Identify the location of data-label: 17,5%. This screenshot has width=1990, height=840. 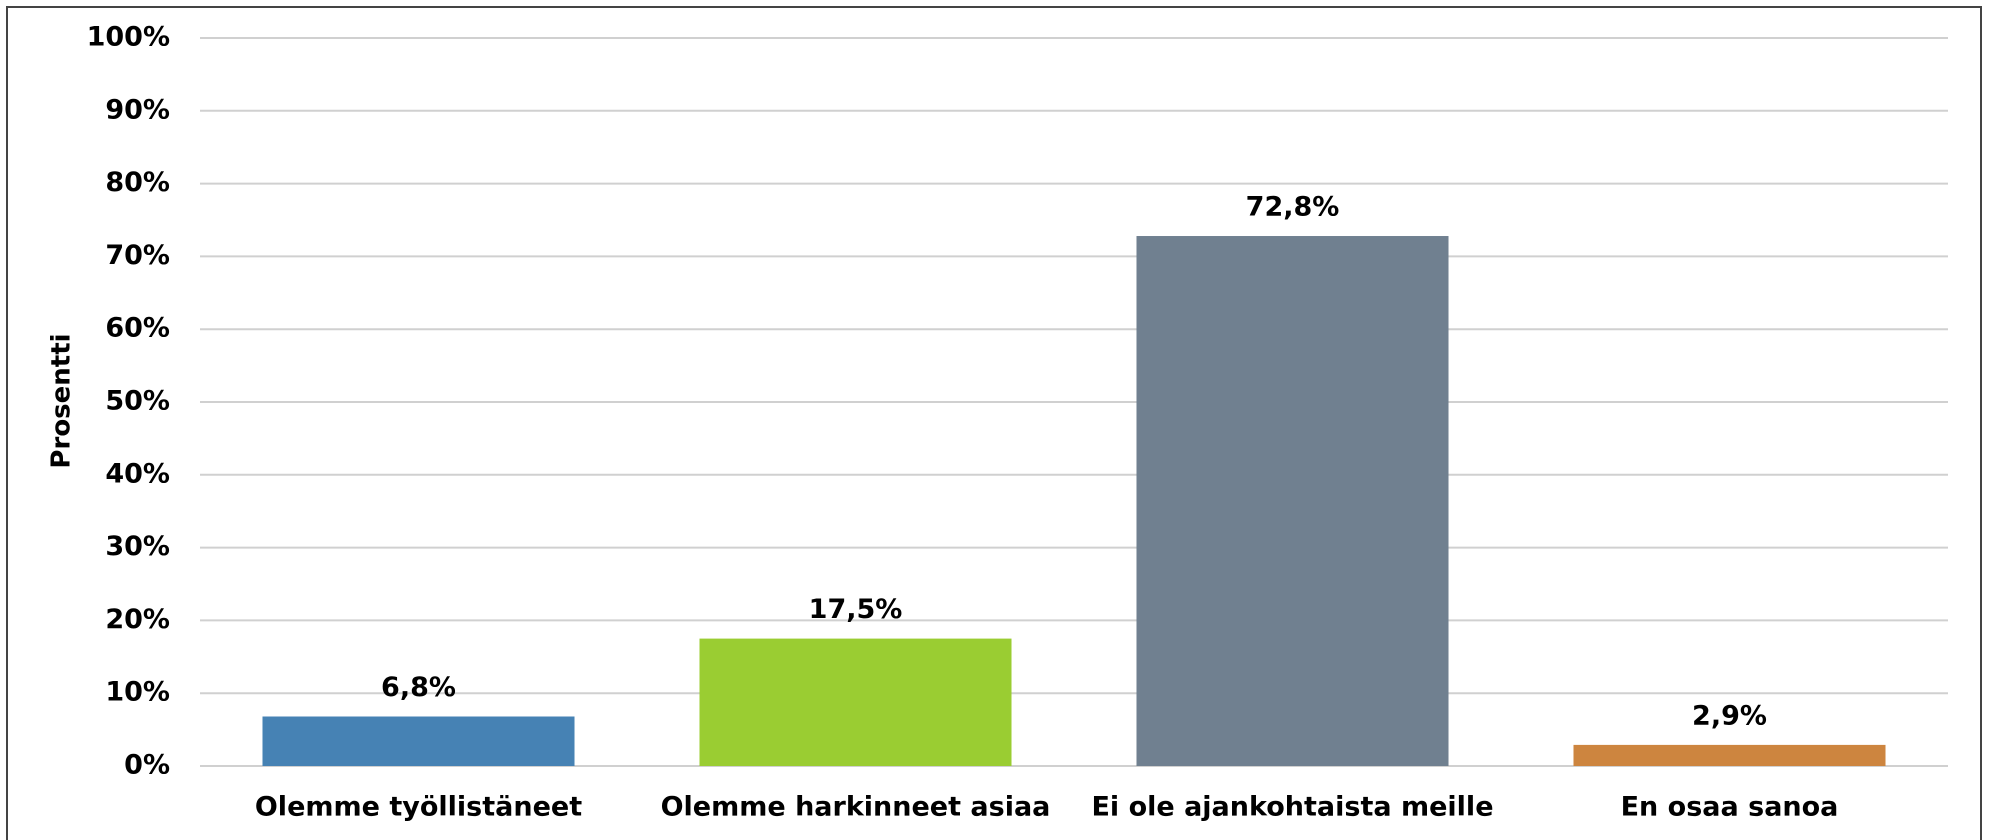
(856, 609).